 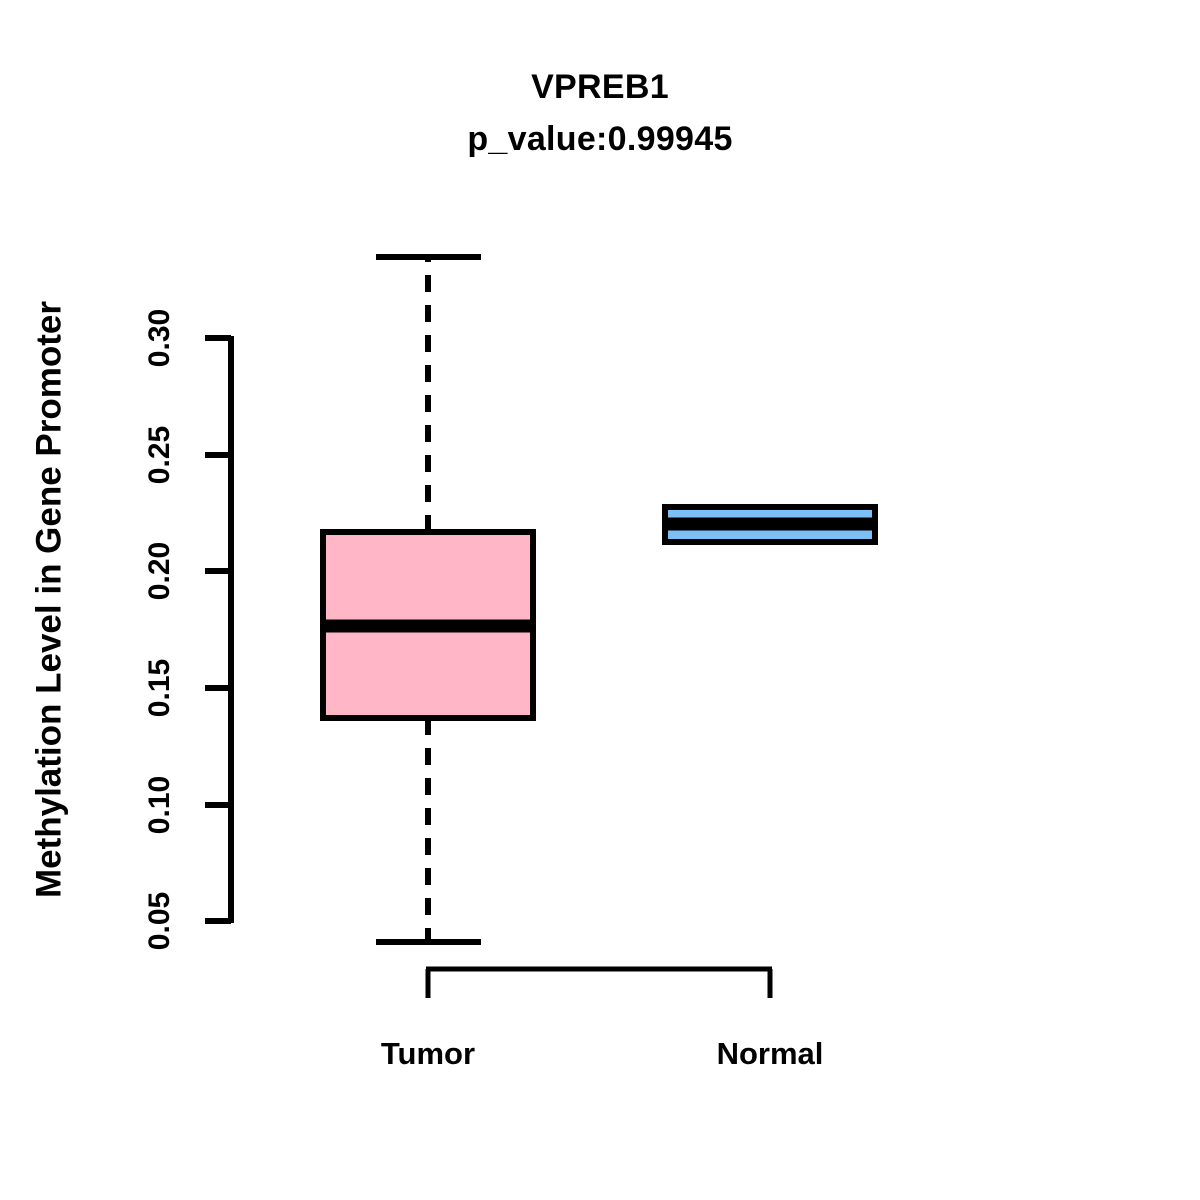 What do you see at coordinates (770, 1053) in the screenshot?
I see `x-tick-label-normal: Normal` at bounding box center [770, 1053].